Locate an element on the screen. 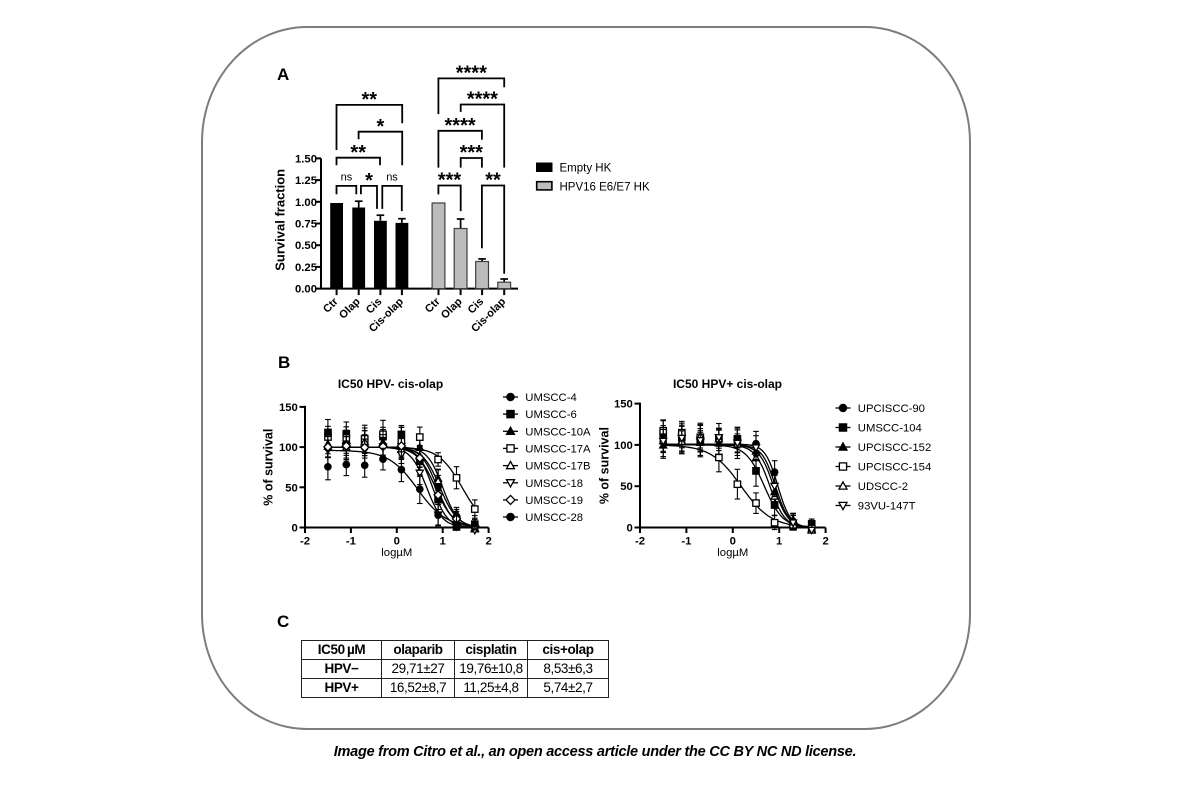 This screenshot has height=785, width=1190. svg-text: B is located at coordinates (284, 362).